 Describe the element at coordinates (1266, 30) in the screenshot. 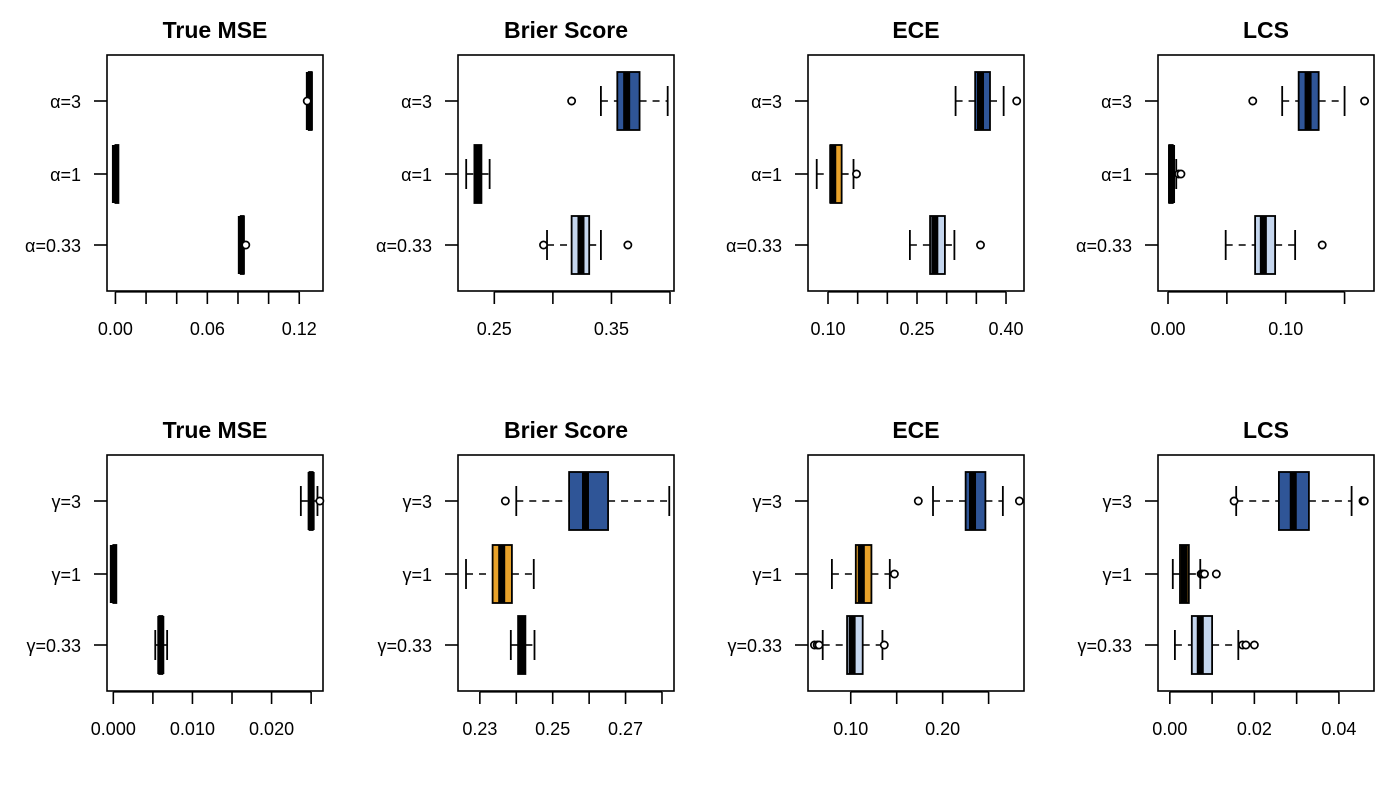

I see `panel-title: LCS` at that location.